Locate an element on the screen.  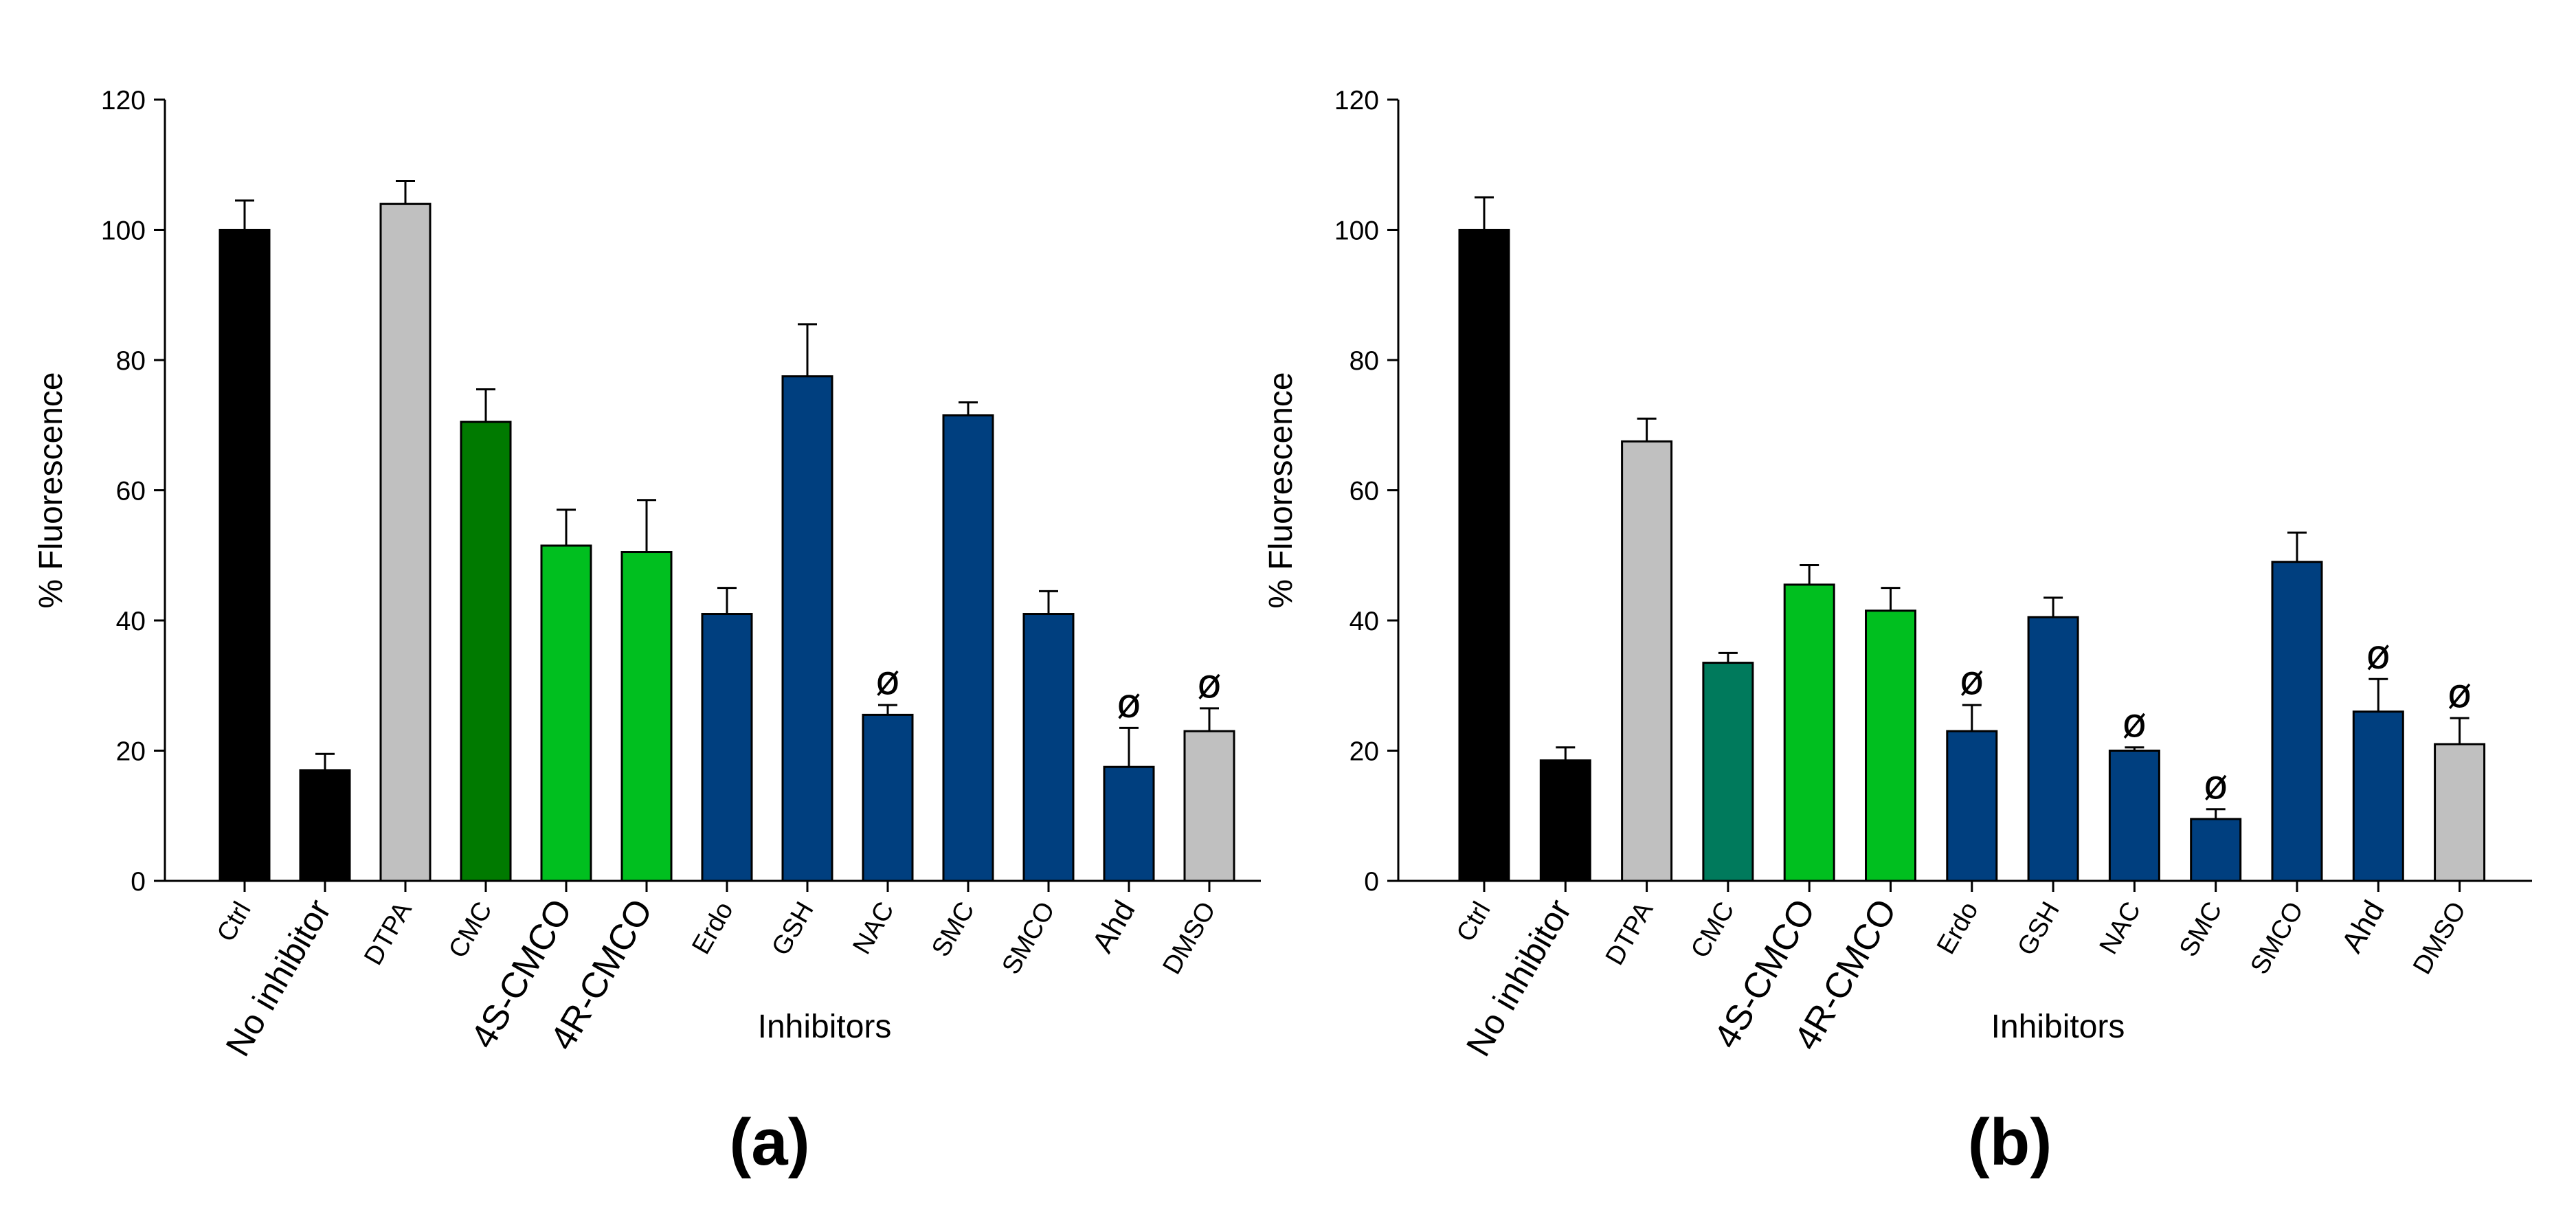
panel-label: (b) is located at coordinates (2010, 1142).